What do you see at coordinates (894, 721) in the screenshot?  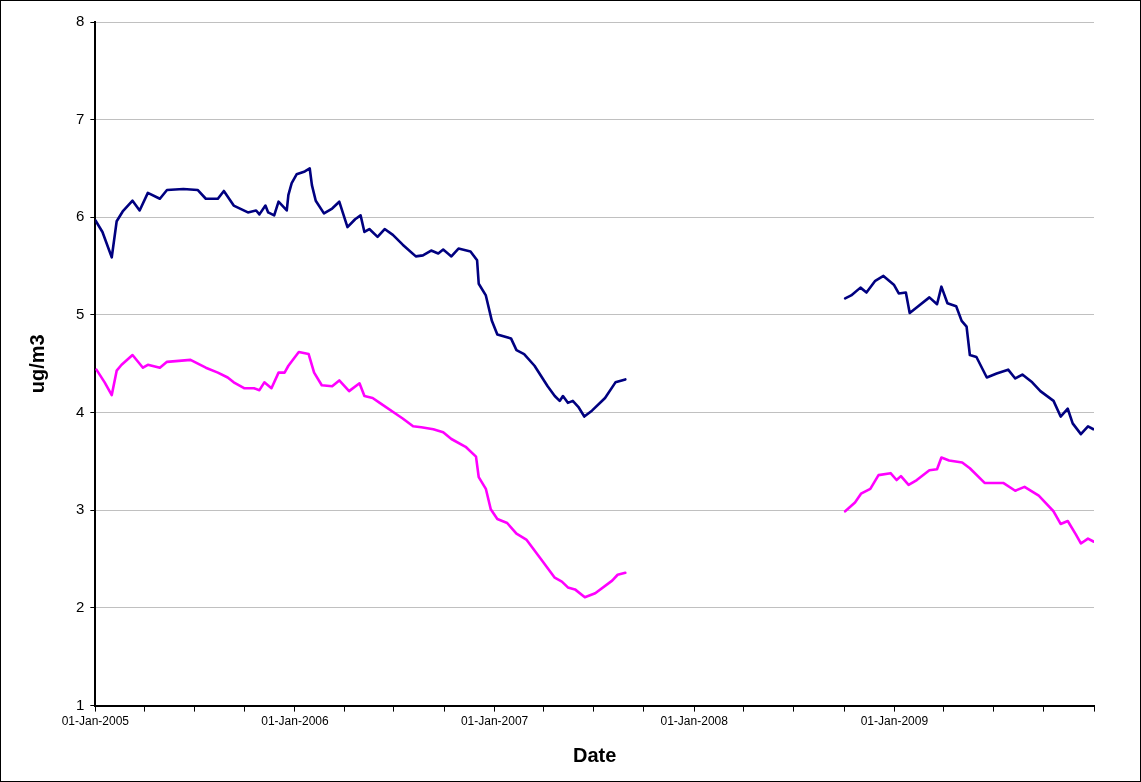 I see `x-tick-label: 01-Jan-2009` at bounding box center [894, 721].